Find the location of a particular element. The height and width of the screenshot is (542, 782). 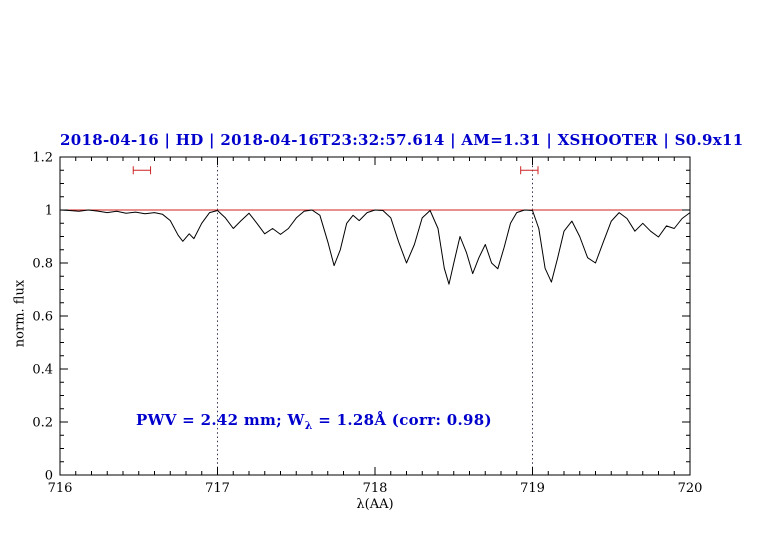

x-tick-label: 716 is located at coordinates (60, 488).